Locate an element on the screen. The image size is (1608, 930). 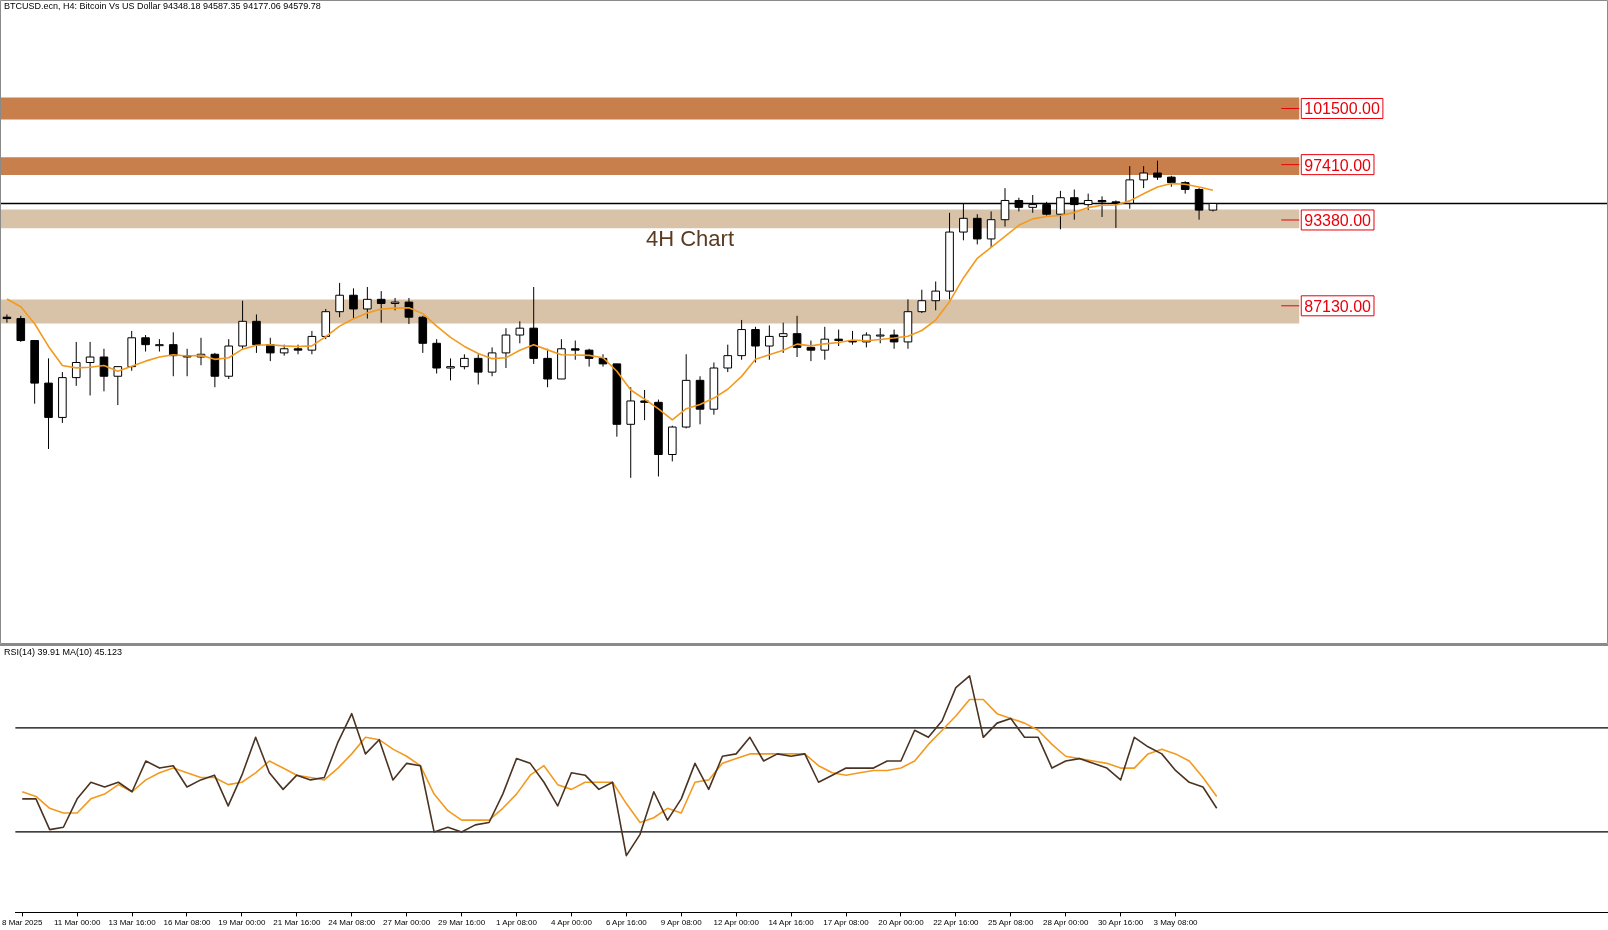
x-tick-label: 29 Mar 16:00 is located at coordinates (462, 923).